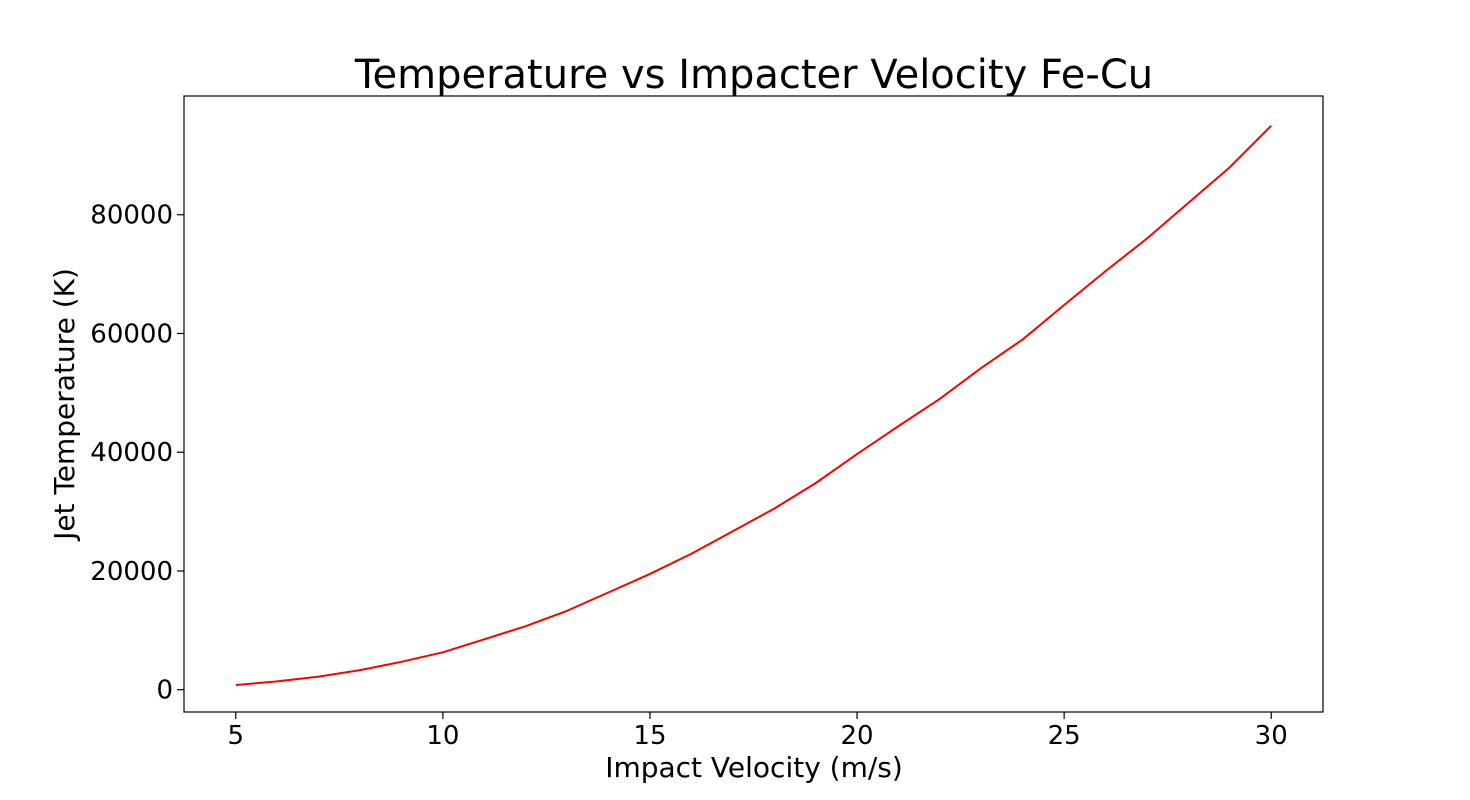  Describe the element at coordinates (856, 736) in the screenshot. I see `x-tick-label: 20` at that location.